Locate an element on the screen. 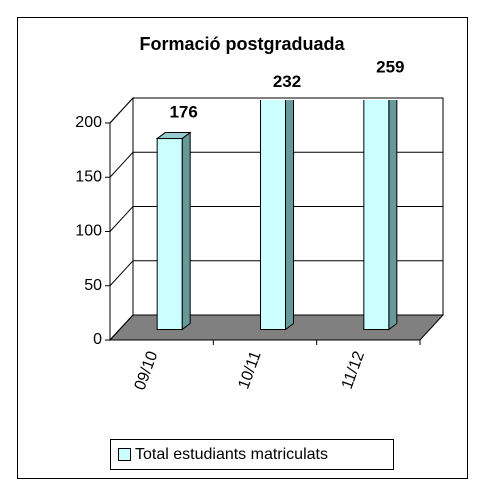  y-tick-label: 100 is located at coordinates (88, 231).